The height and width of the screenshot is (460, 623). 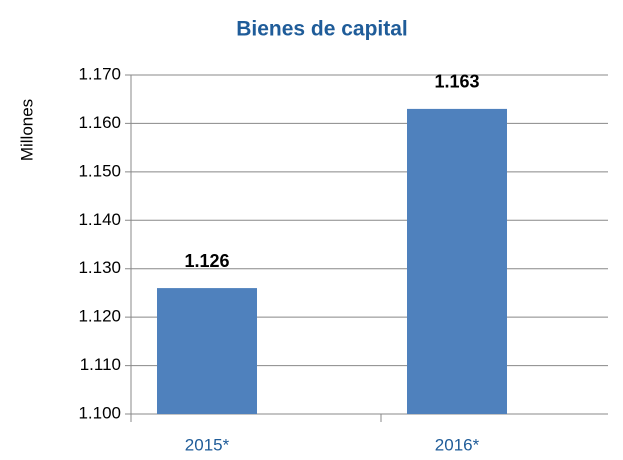 I want to click on y-tick-label: 1.140, so click(x=99, y=219).